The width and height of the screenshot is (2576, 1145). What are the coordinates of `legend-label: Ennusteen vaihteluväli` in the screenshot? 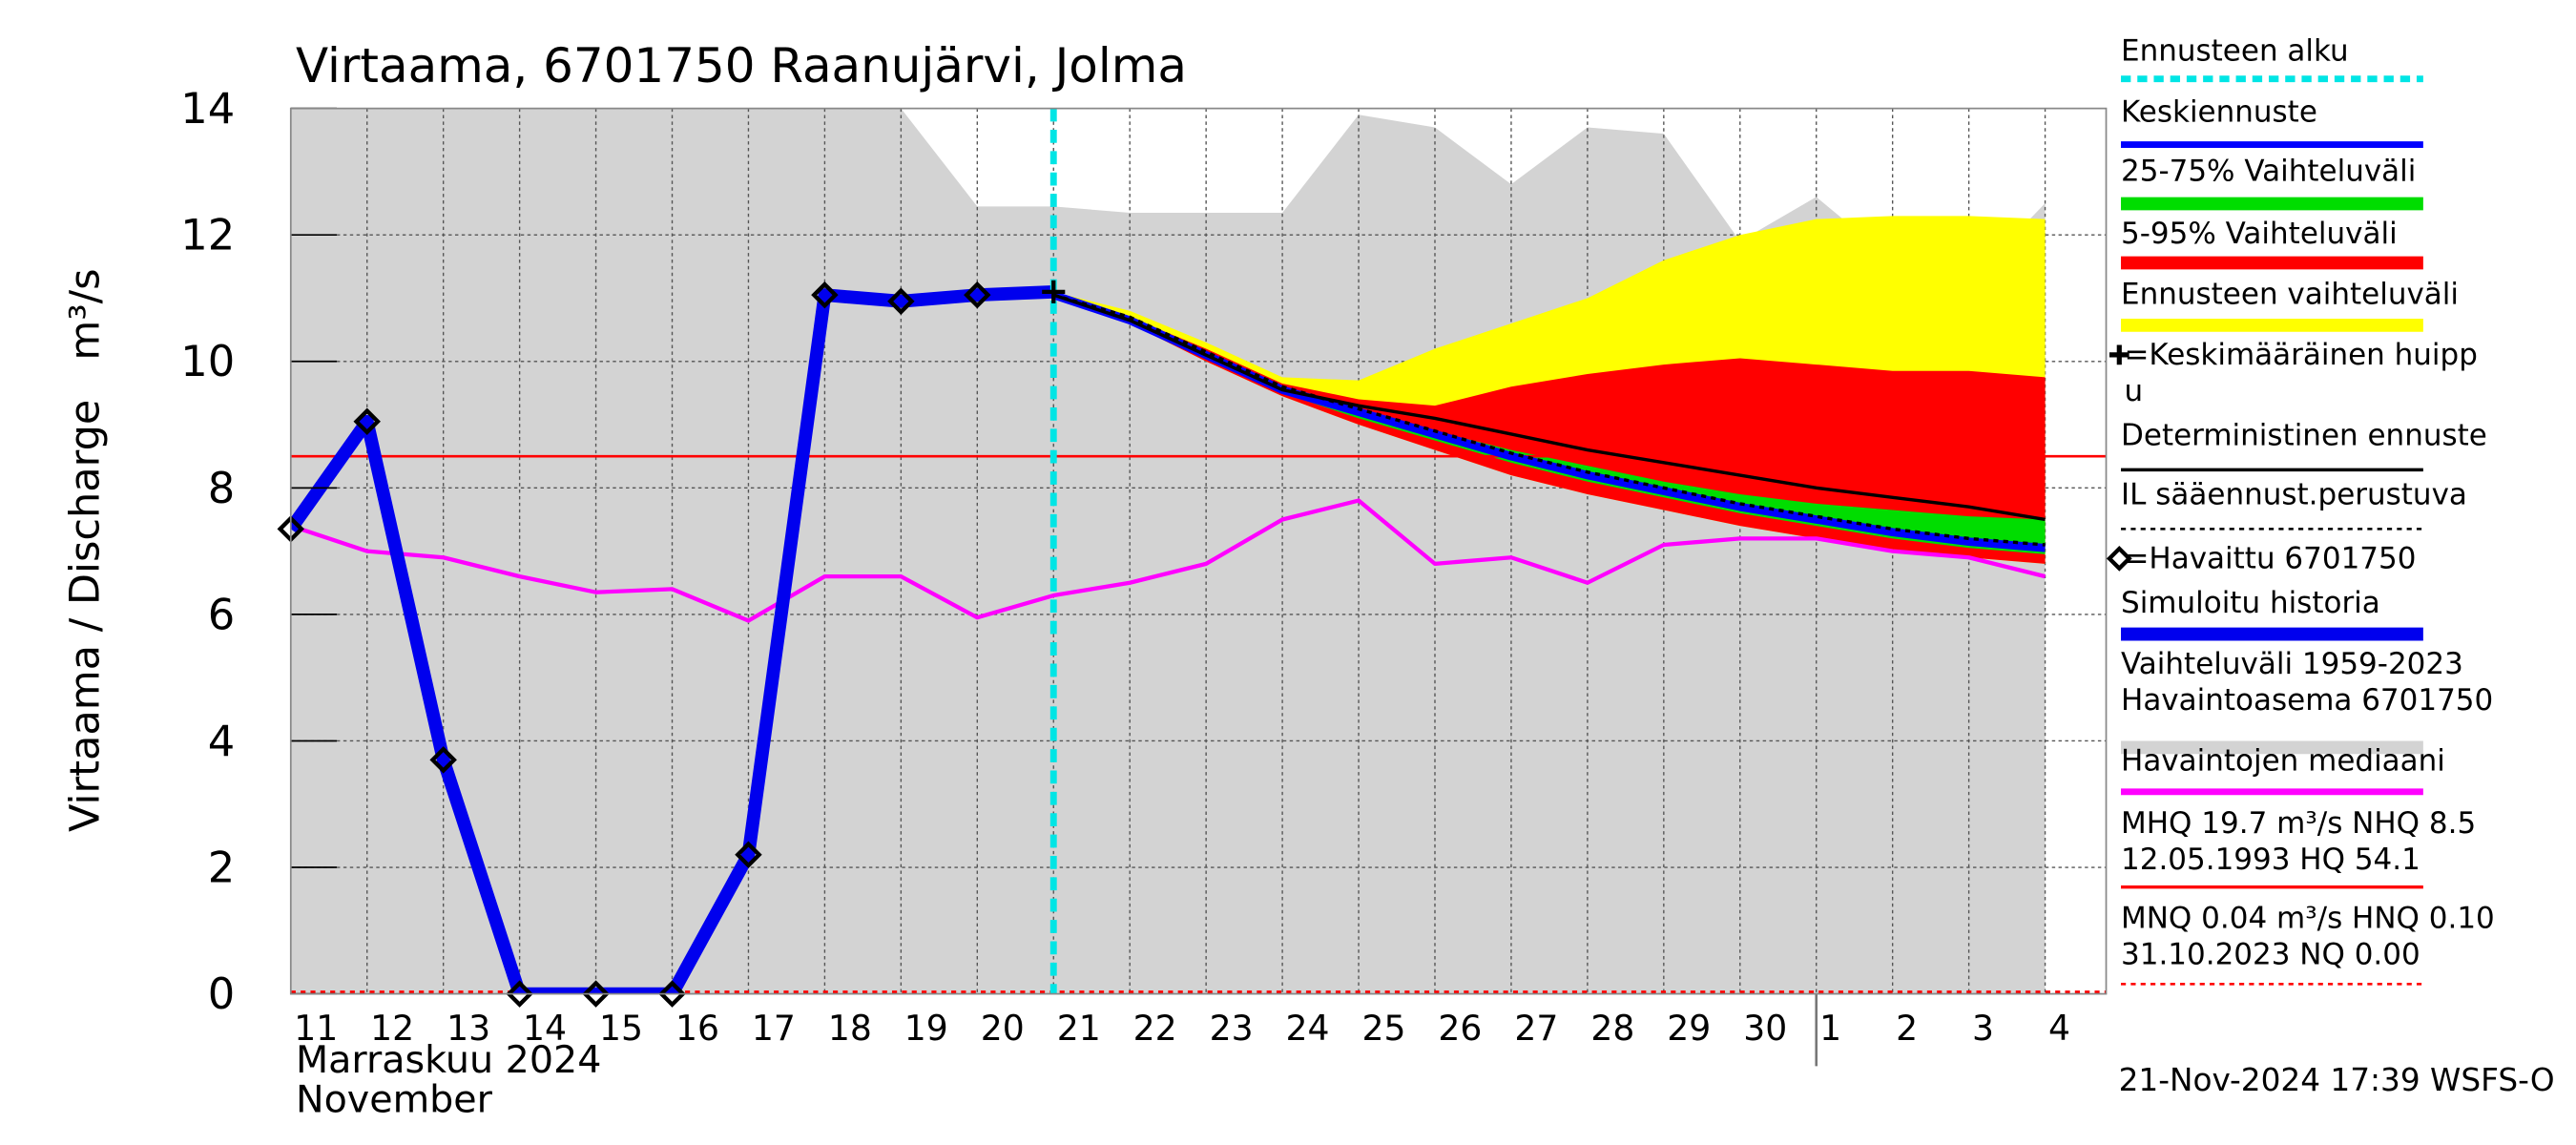 It's located at (2290, 295).